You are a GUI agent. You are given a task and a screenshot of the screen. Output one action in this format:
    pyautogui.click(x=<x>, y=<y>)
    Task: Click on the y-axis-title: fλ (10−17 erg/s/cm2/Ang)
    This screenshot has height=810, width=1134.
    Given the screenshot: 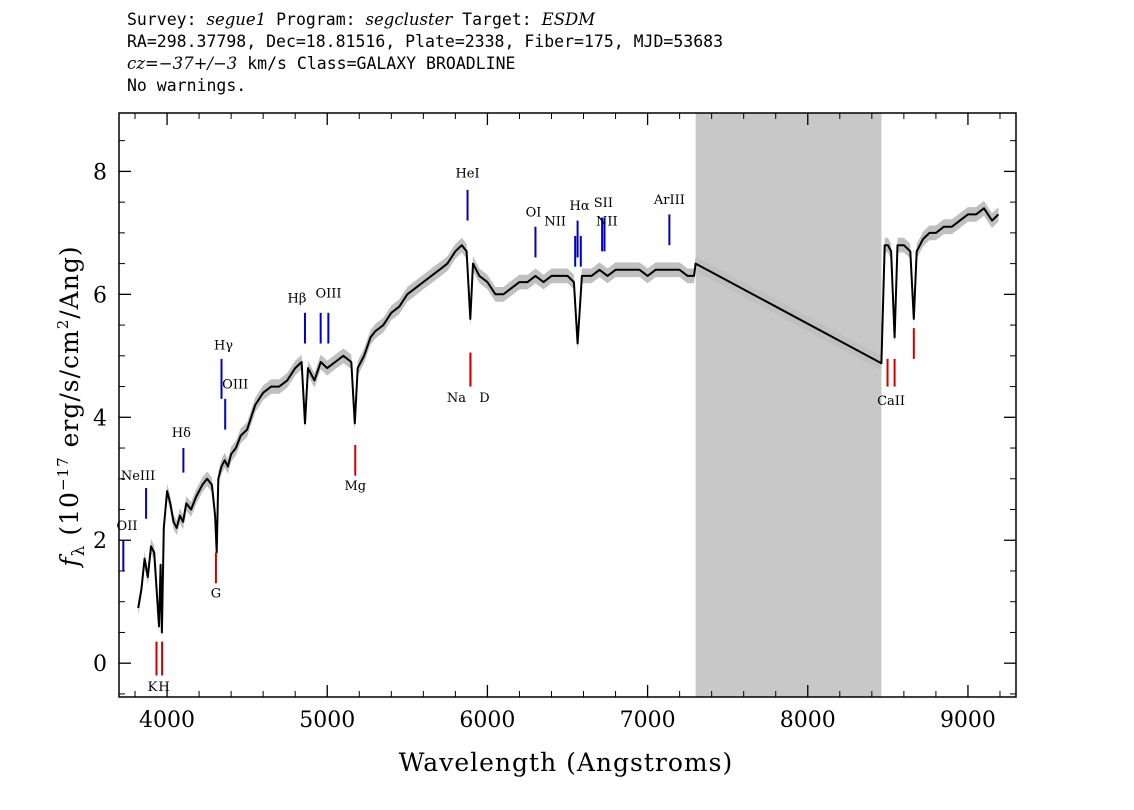 What is the action you would take?
    pyautogui.click(x=71, y=406)
    